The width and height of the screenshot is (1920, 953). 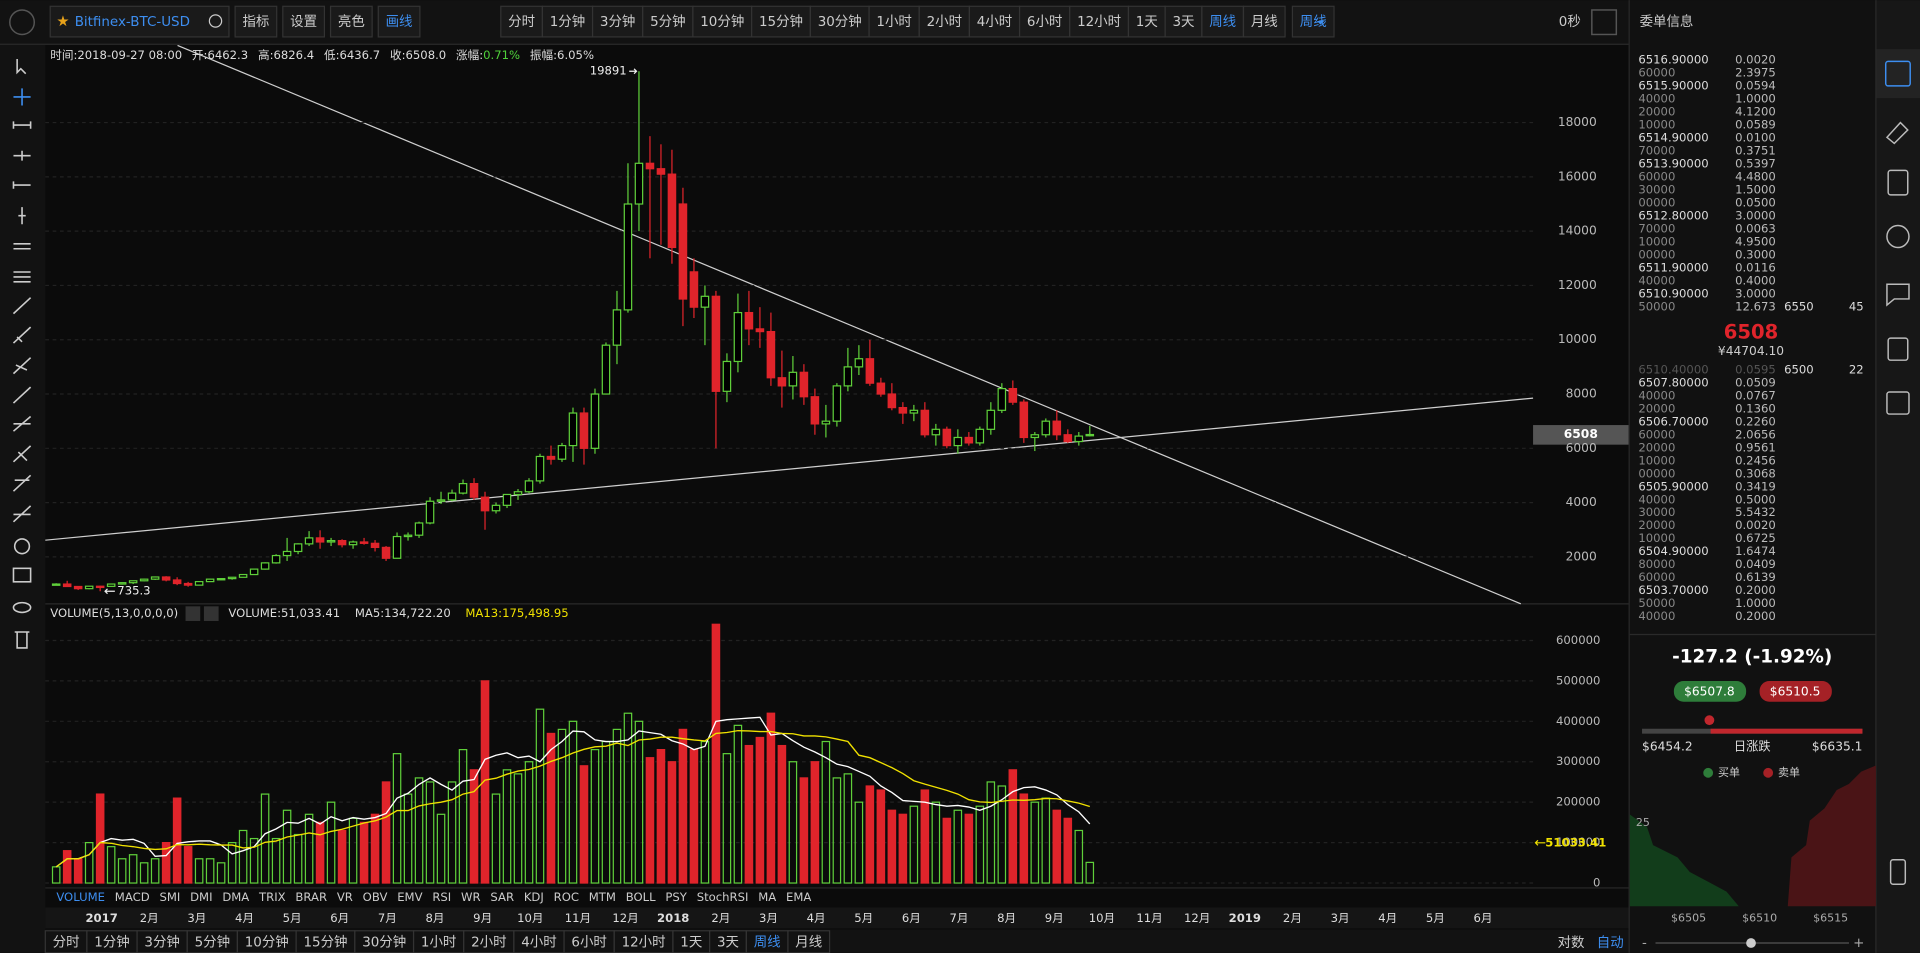 I want to click on tool-arrow, so click(x=22, y=335).